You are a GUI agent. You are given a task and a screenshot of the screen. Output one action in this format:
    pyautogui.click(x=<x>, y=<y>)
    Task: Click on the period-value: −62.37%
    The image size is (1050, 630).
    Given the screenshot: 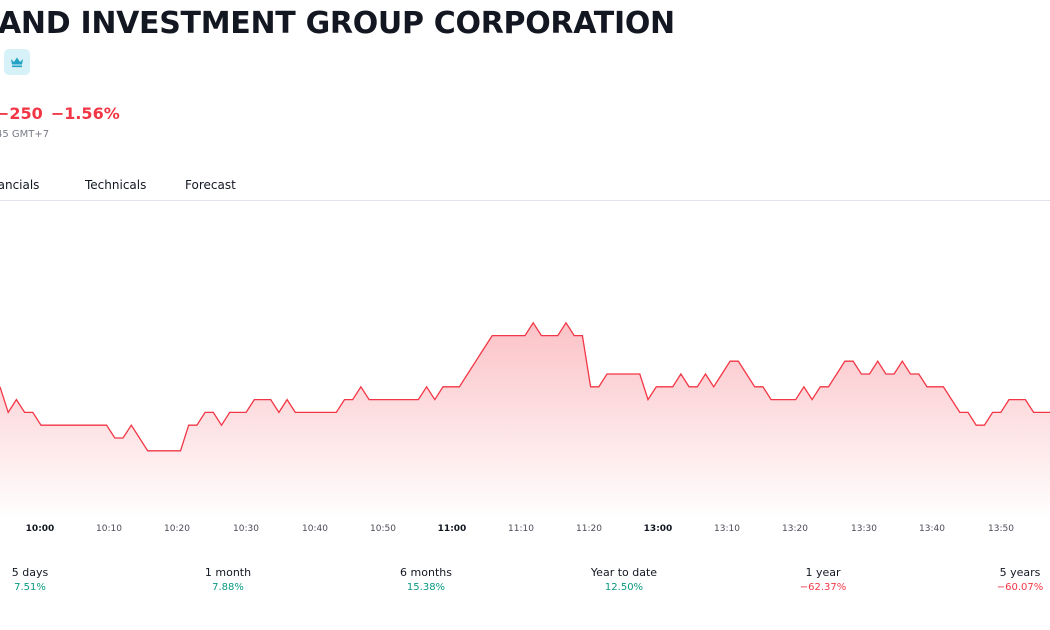 What is the action you would take?
    pyautogui.click(x=823, y=587)
    